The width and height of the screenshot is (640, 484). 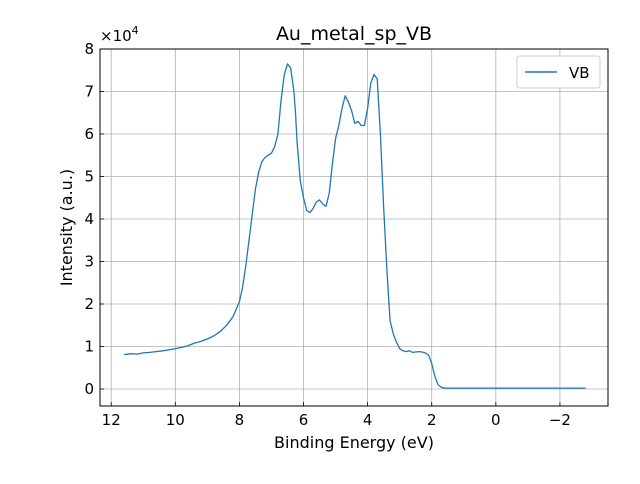 What do you see at coordinates (560, 420) in the screenshot?
I see `x-tick-label: −2` at bounding box center [560, 420].